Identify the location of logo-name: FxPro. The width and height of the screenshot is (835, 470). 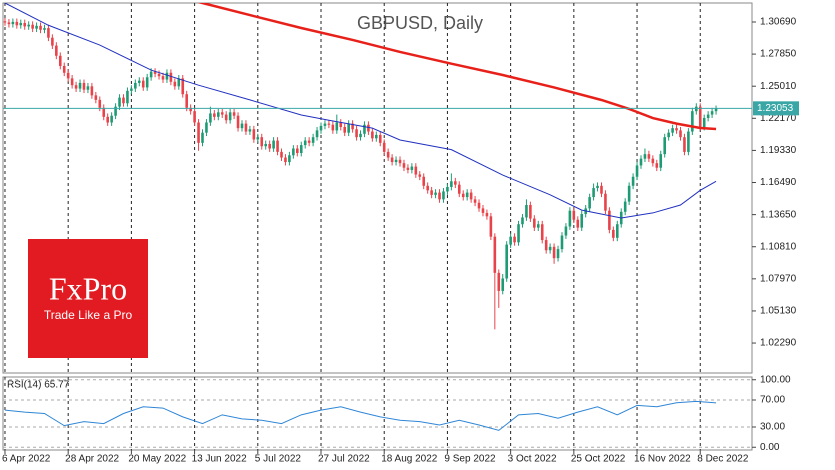
(88, 288).